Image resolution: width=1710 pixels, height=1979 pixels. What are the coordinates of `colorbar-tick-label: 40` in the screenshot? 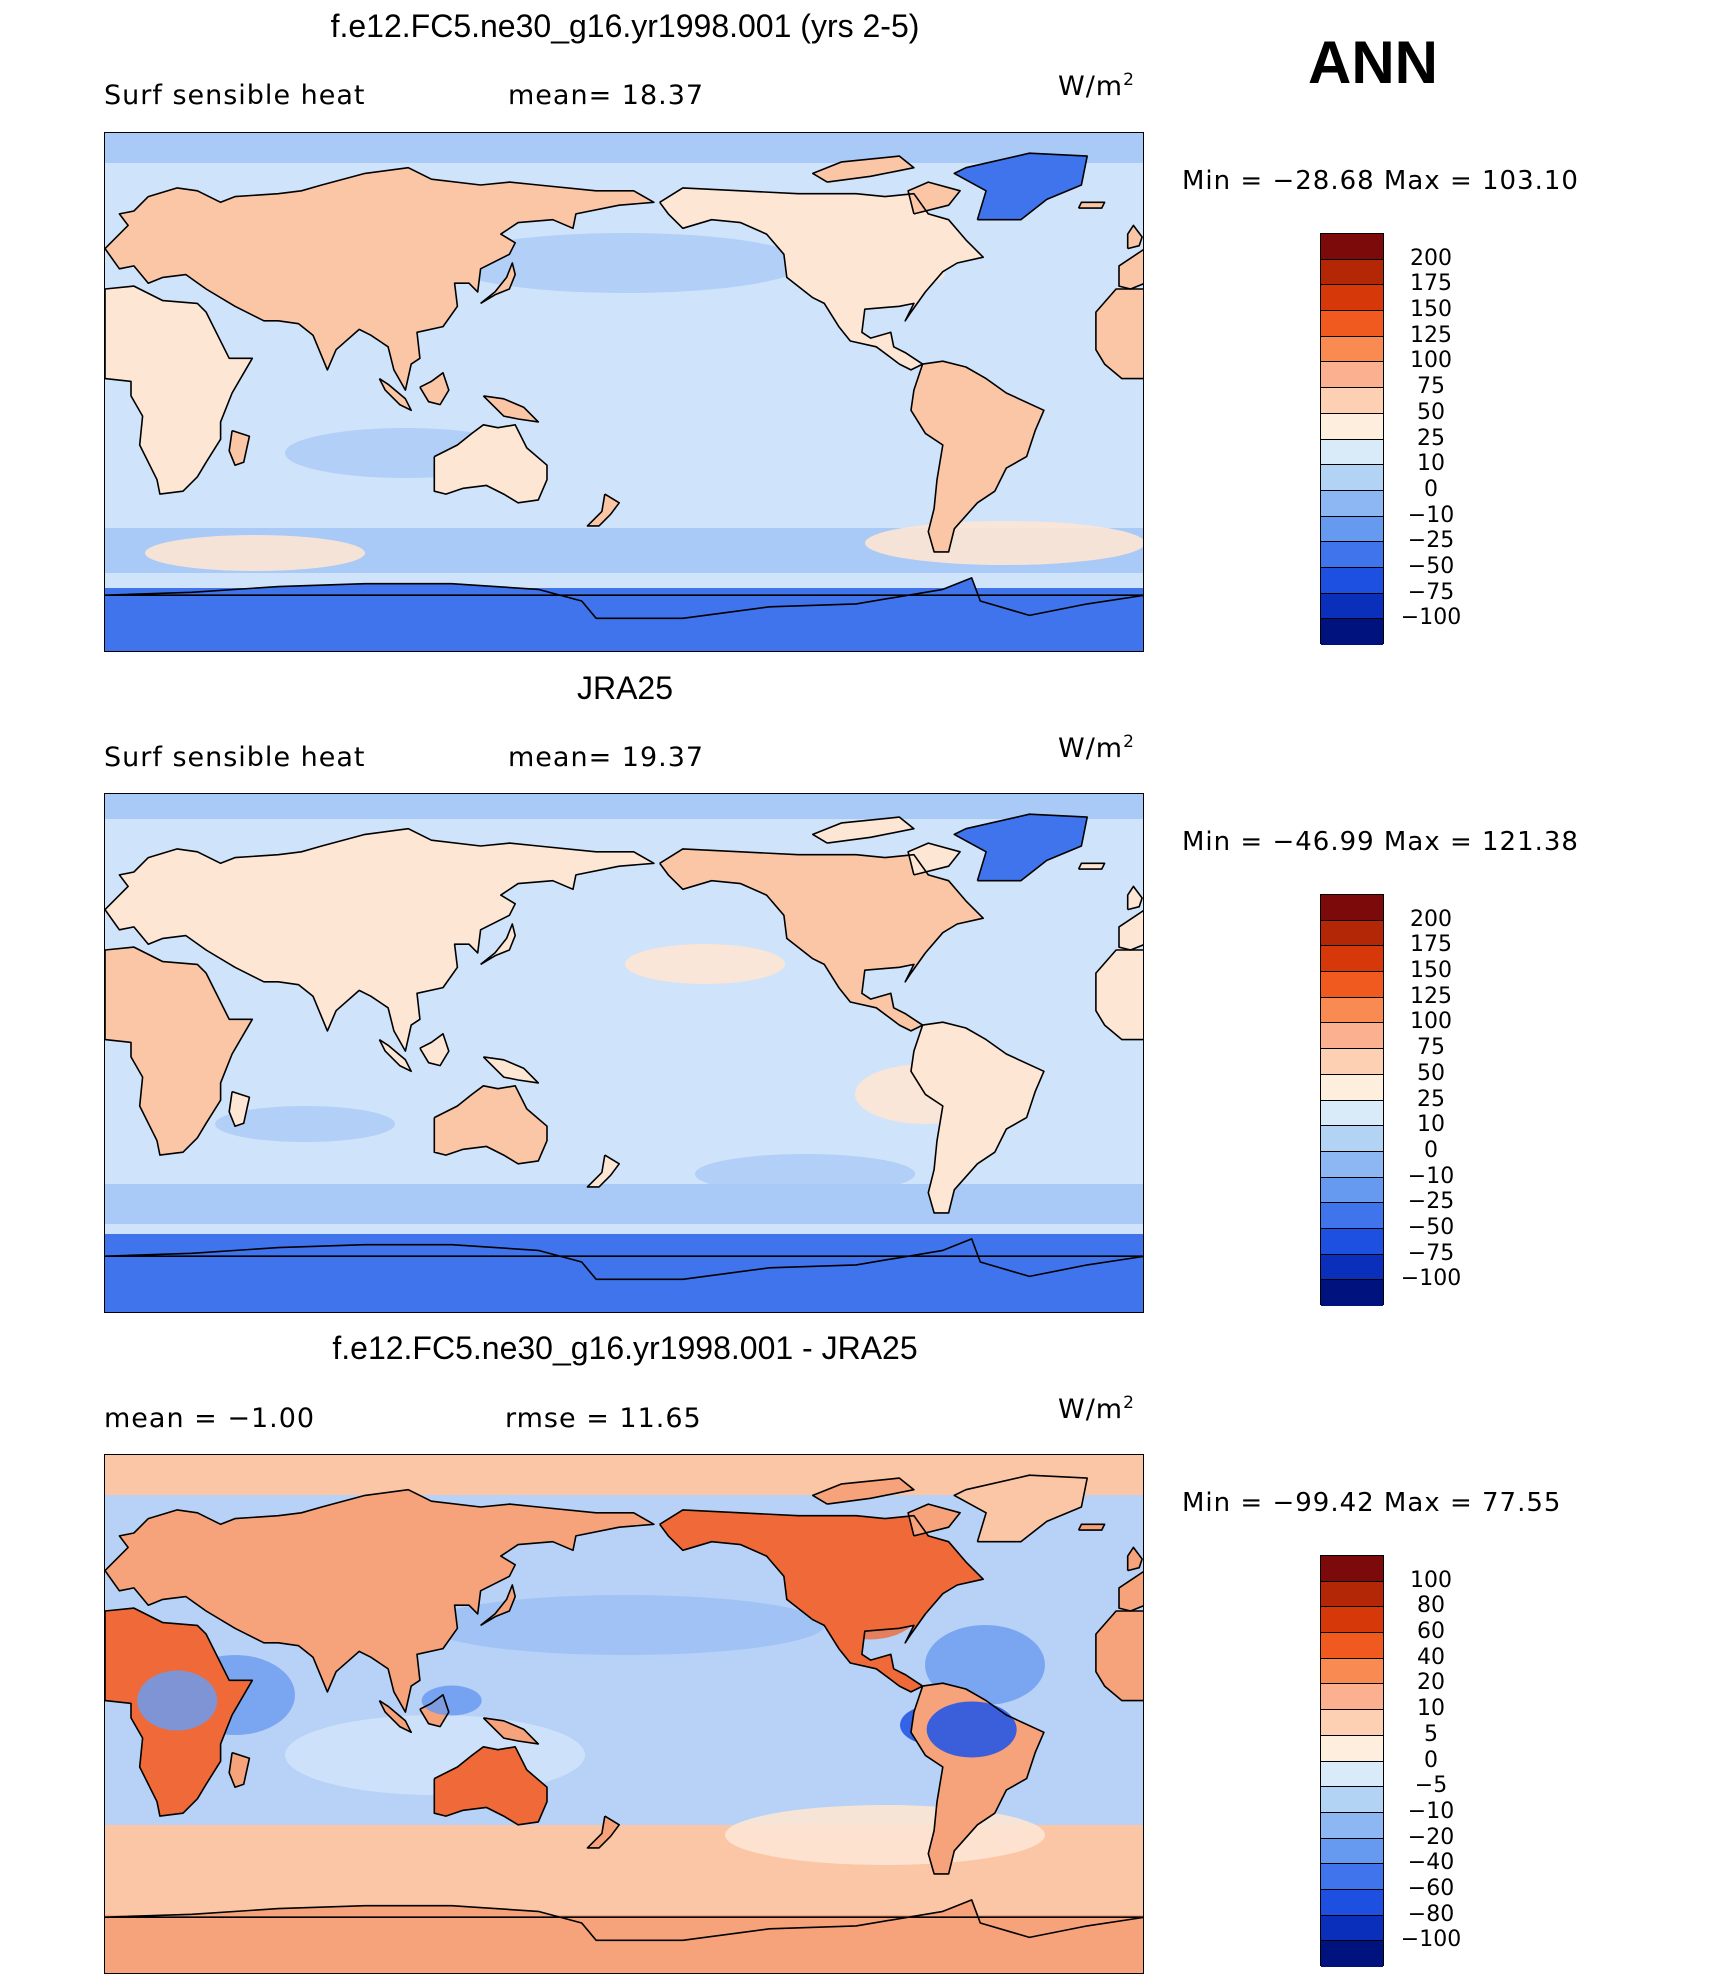 It's located at (1431, 1657).